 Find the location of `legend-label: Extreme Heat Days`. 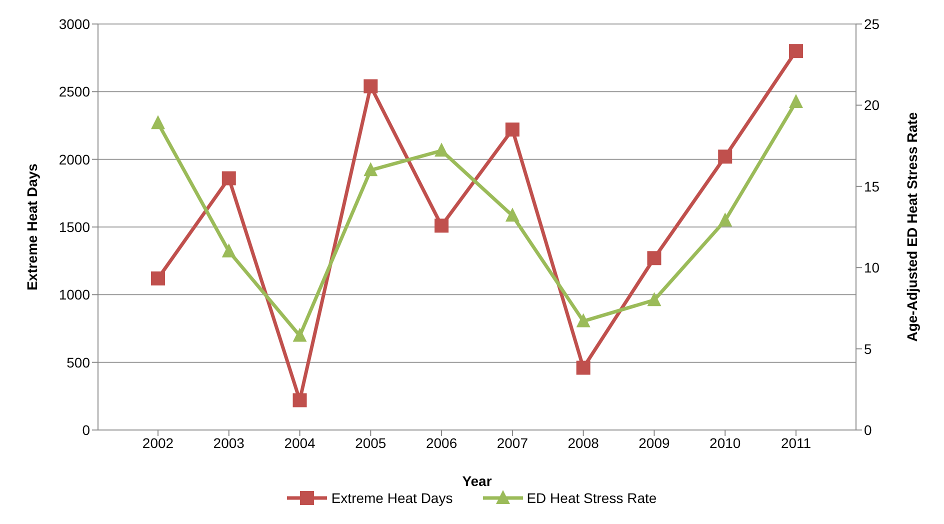

legend-label: Extreme Heat Days is located at coordinates (392, 498).